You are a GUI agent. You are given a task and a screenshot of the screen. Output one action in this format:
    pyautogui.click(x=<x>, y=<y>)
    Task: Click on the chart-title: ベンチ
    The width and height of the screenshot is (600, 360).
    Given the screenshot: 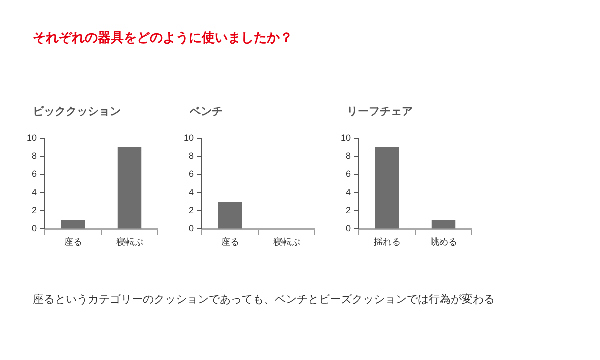 What is the action you would take?
    pyautogui.click(x=206, y=111)
    